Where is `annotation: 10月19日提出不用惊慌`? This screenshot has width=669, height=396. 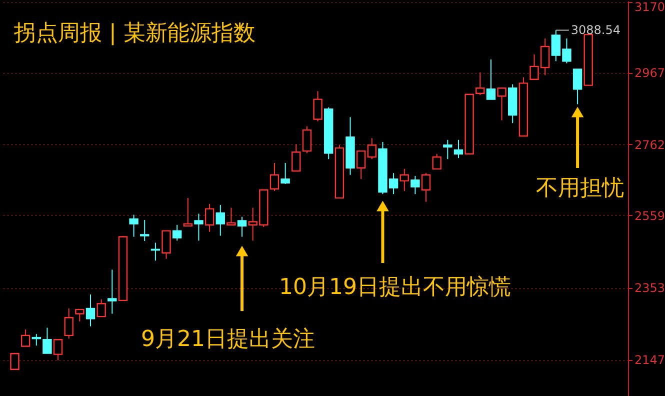
annotation: 10月19日提出不用惊慌 is located at coordinates (395, 287).